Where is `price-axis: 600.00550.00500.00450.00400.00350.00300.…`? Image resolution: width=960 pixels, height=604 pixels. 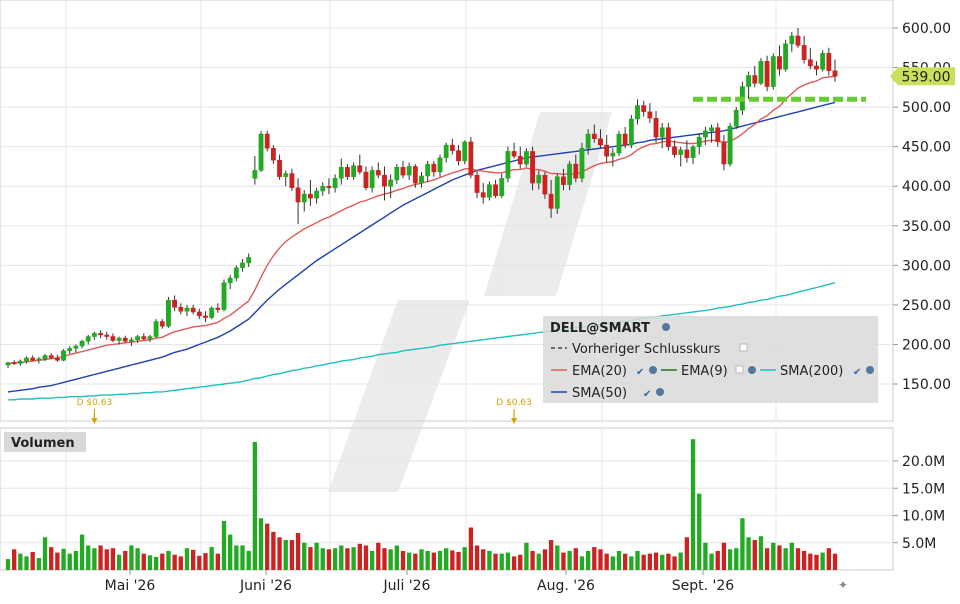 price-axis: 600.00550.00500.00450.00400.00350.00300.… is located at coordinates (922, 207).